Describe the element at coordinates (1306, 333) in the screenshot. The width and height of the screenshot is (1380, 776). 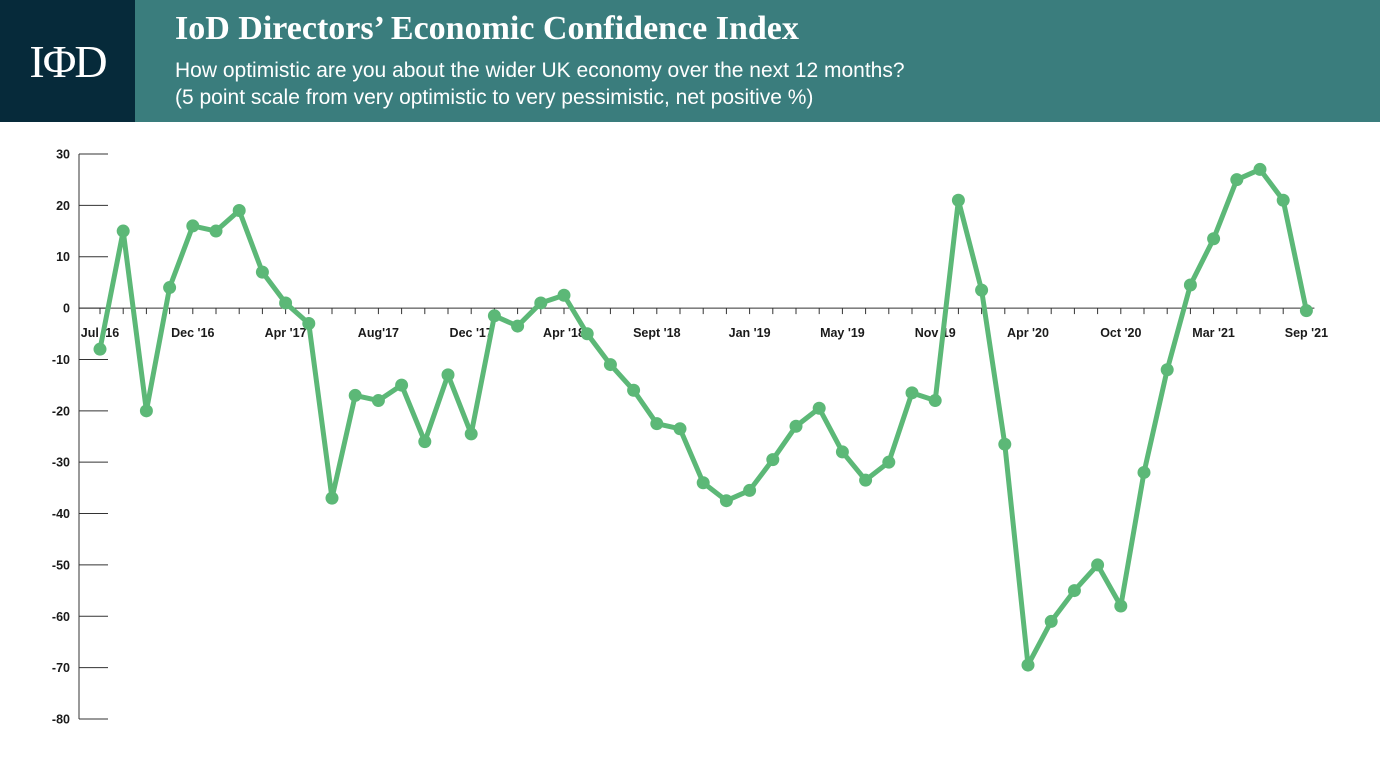
I see `x-tick-label: Sep '21` at that location.